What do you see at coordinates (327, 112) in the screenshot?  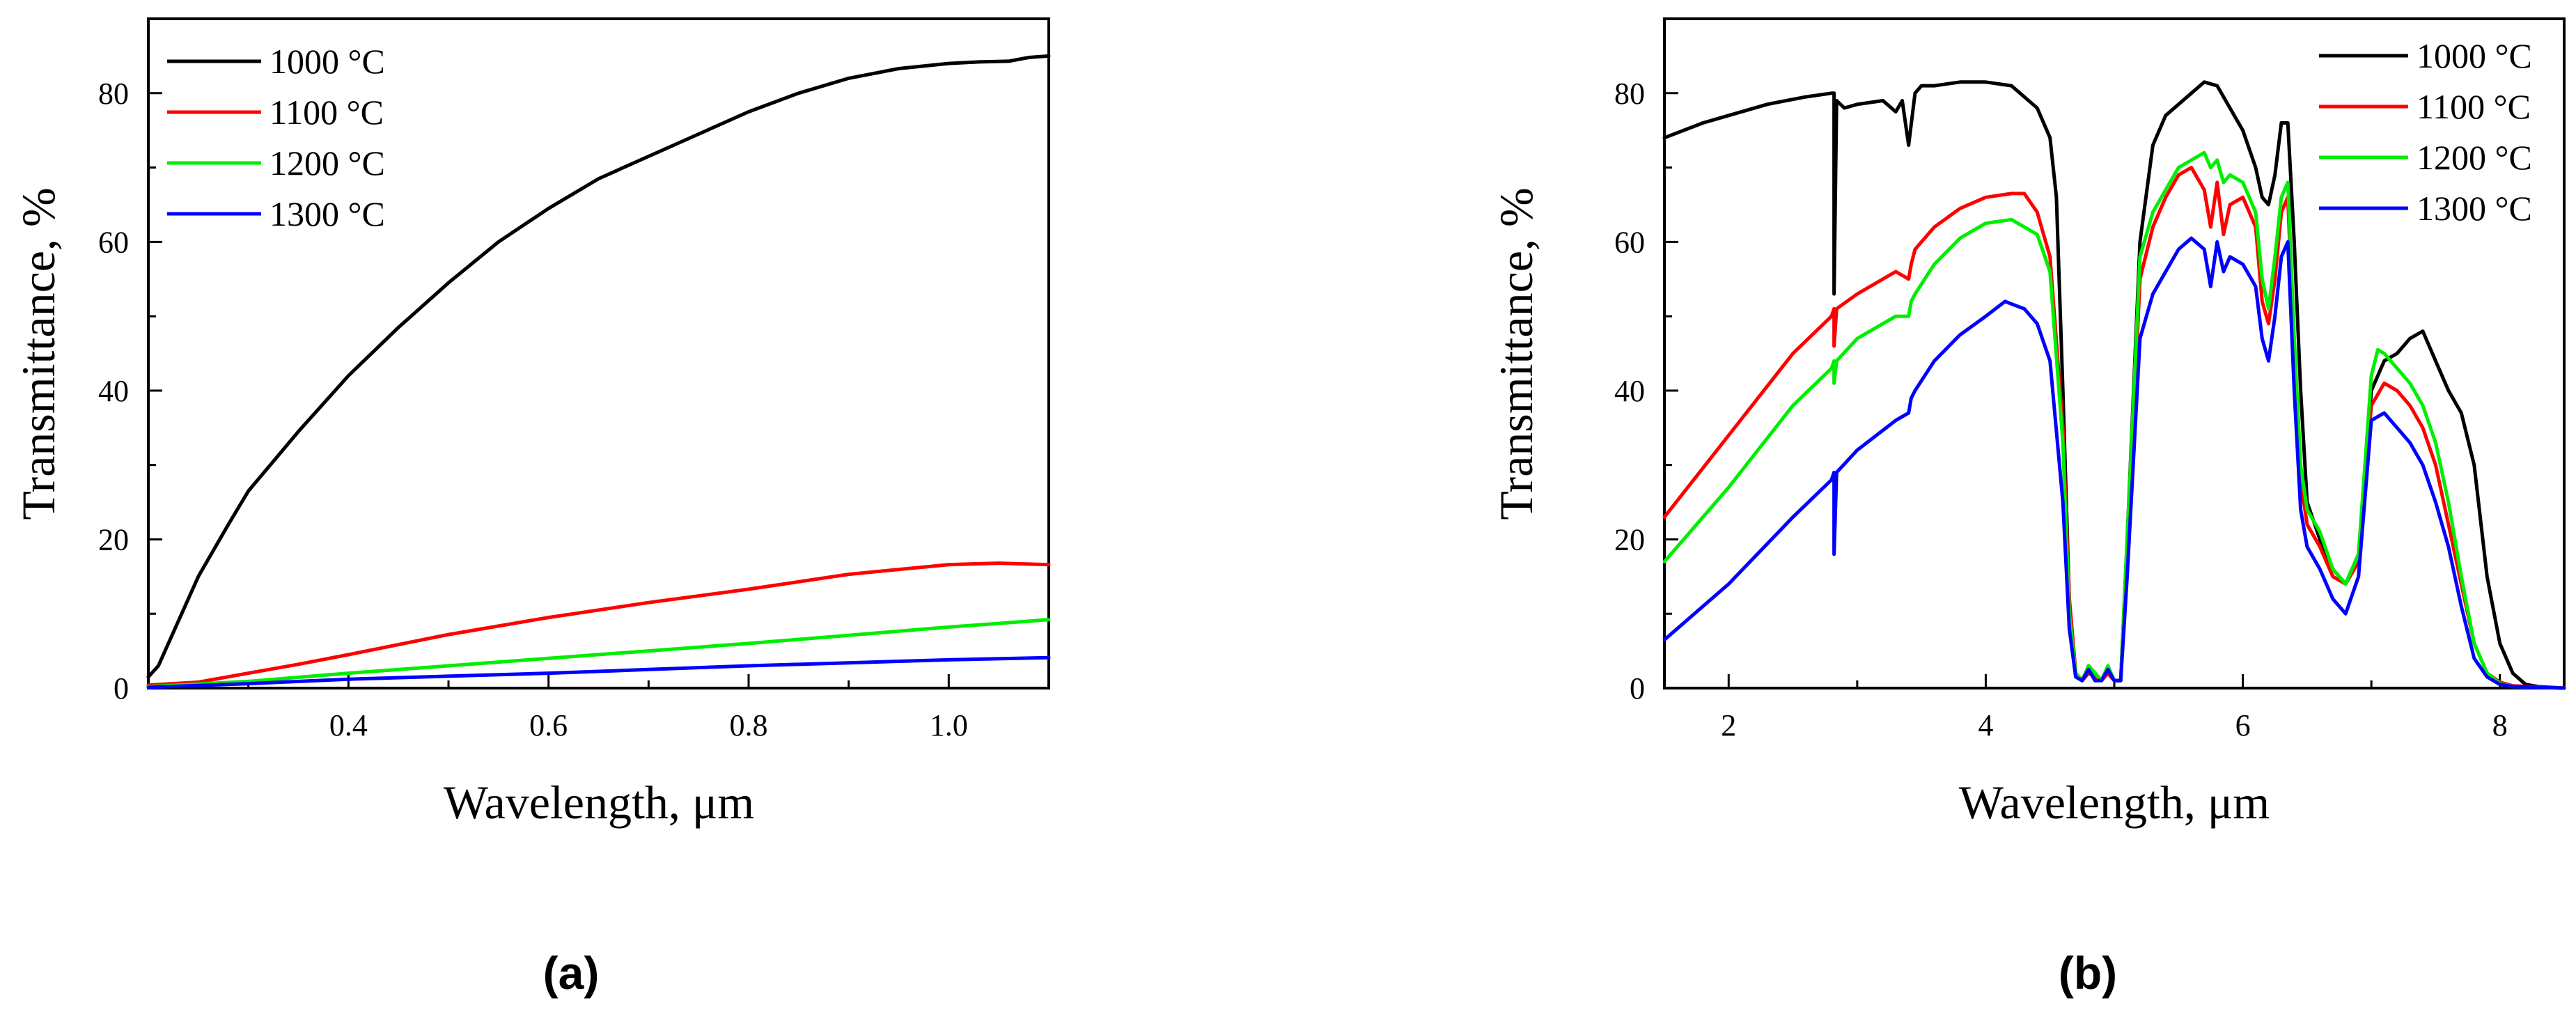 I see `legend-label-a-2: 1100 °C` at bounding box center [327, 112].